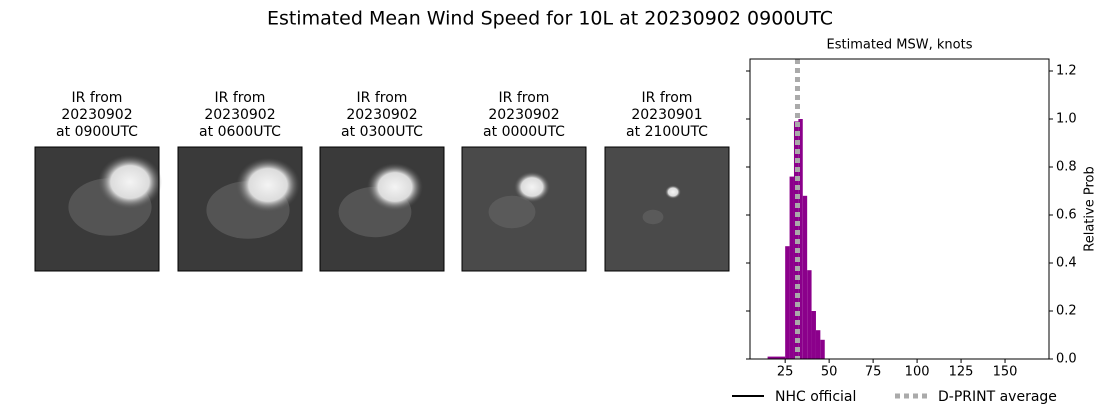  Describe the element at coordinates (829, 372) in the screenshot. I see `x-tick-label: 50` at that location.